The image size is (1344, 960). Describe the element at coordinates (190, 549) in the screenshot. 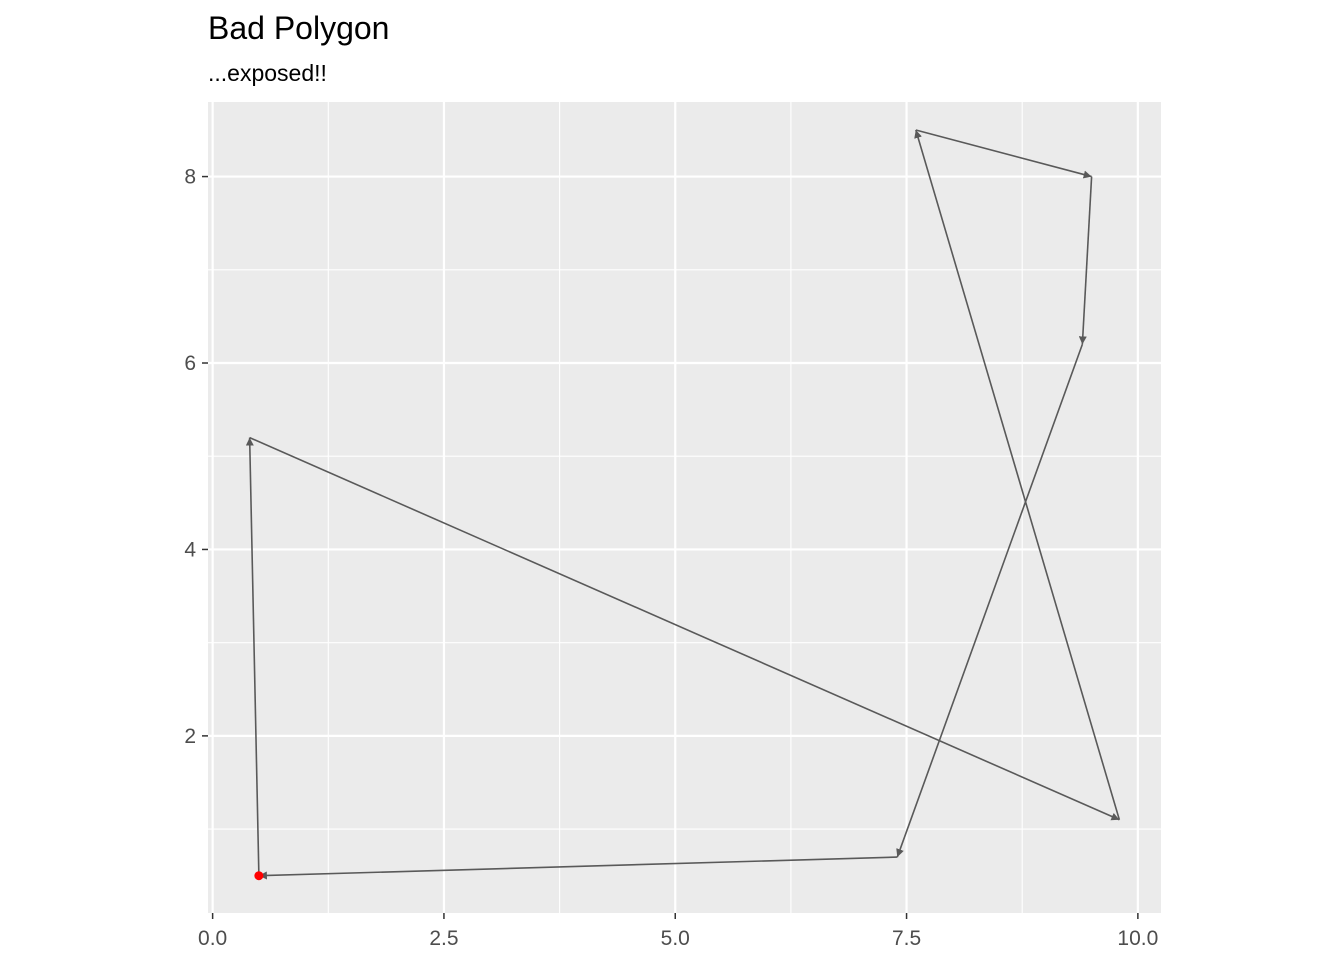

I see `y-tick-label-1: 4` at that location.